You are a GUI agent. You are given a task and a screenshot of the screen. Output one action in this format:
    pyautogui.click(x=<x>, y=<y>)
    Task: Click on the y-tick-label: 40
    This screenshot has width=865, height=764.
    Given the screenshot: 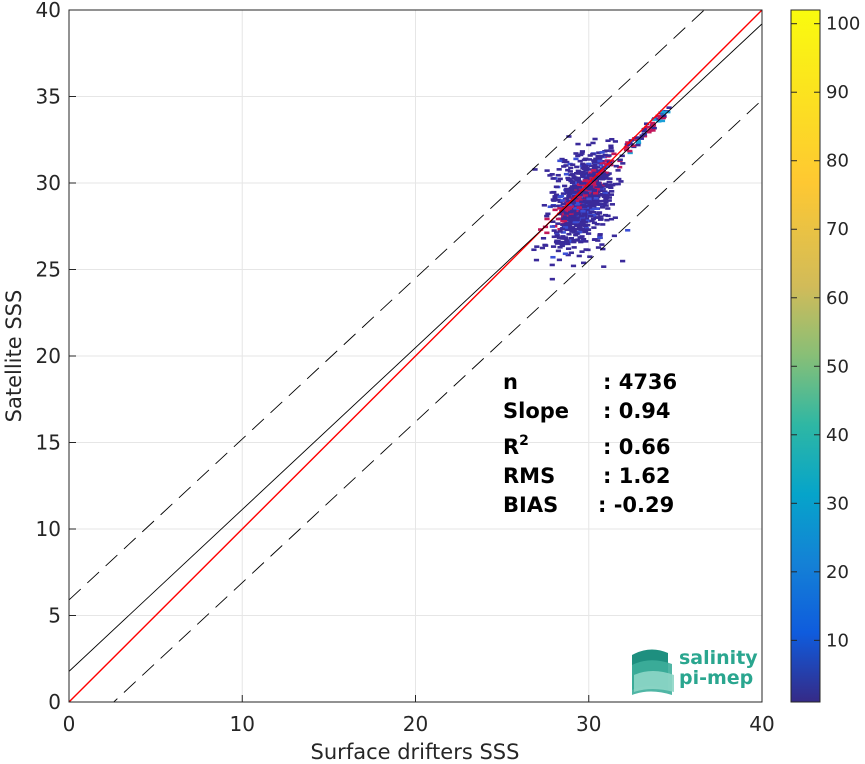 What is the action you would take?
    pyautogui.click(x=48, y=11)
    